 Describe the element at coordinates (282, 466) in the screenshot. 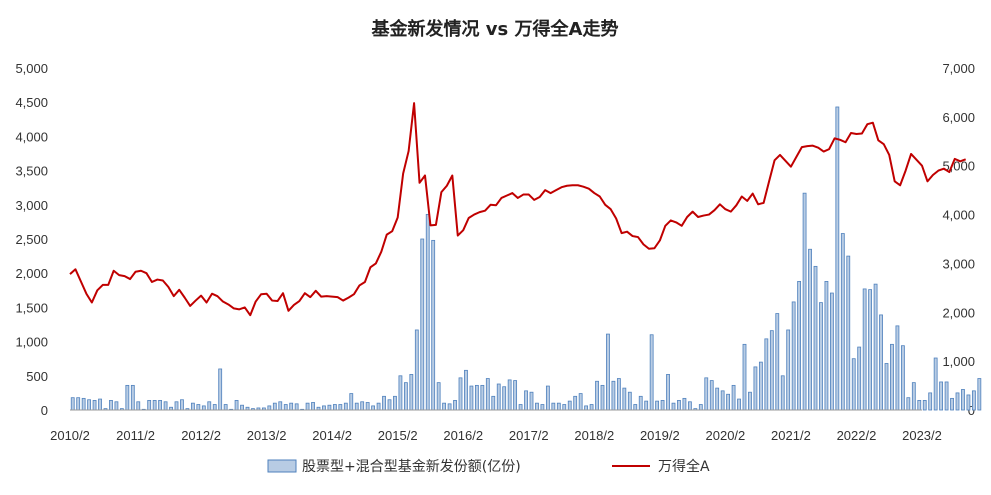

I see `legend-bar-swatch` at that location.